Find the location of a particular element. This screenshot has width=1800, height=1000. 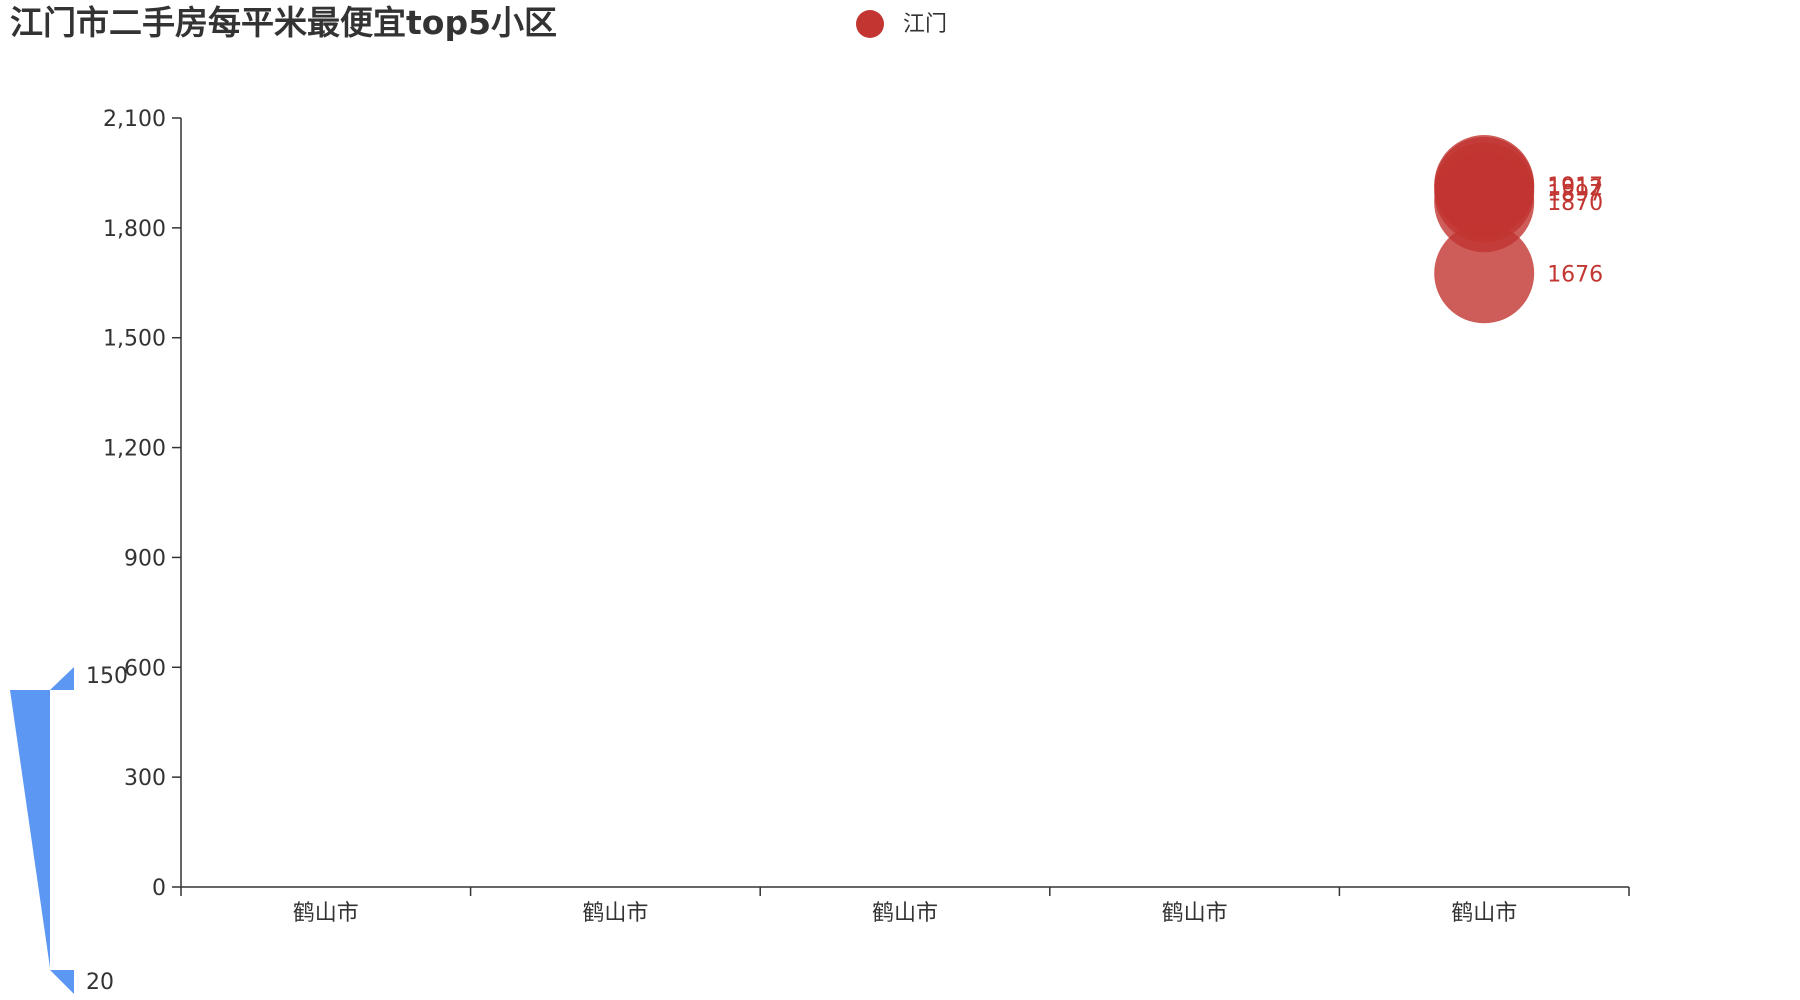

data-label: 1912 is located at coordinates (1575, 188).